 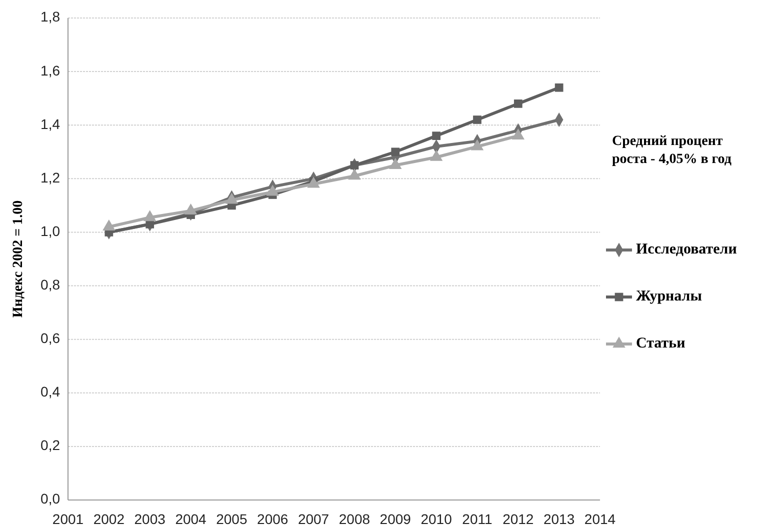 What do you see at coordinates (518, 519) in the screenshot?
I see `x-tick-label: 2012` at bounding box center [518, 519].